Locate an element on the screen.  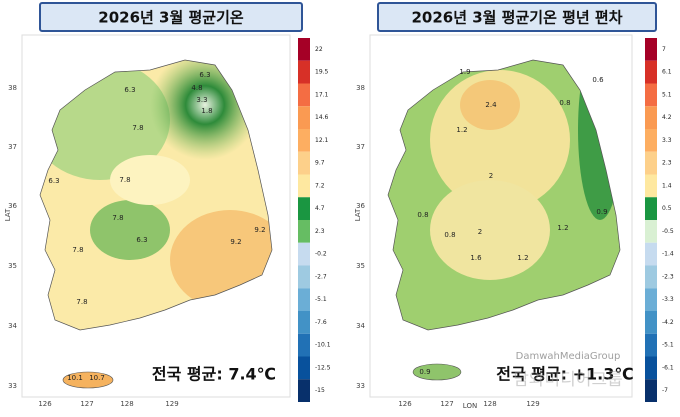
lat-tick-label: 33 is located at coordinates (12, 386).